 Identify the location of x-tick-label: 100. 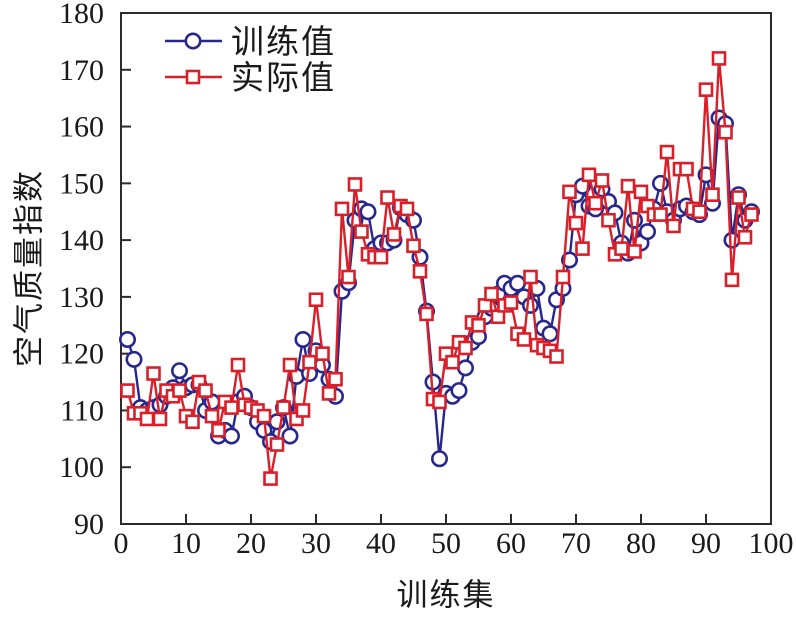
(771, 543).